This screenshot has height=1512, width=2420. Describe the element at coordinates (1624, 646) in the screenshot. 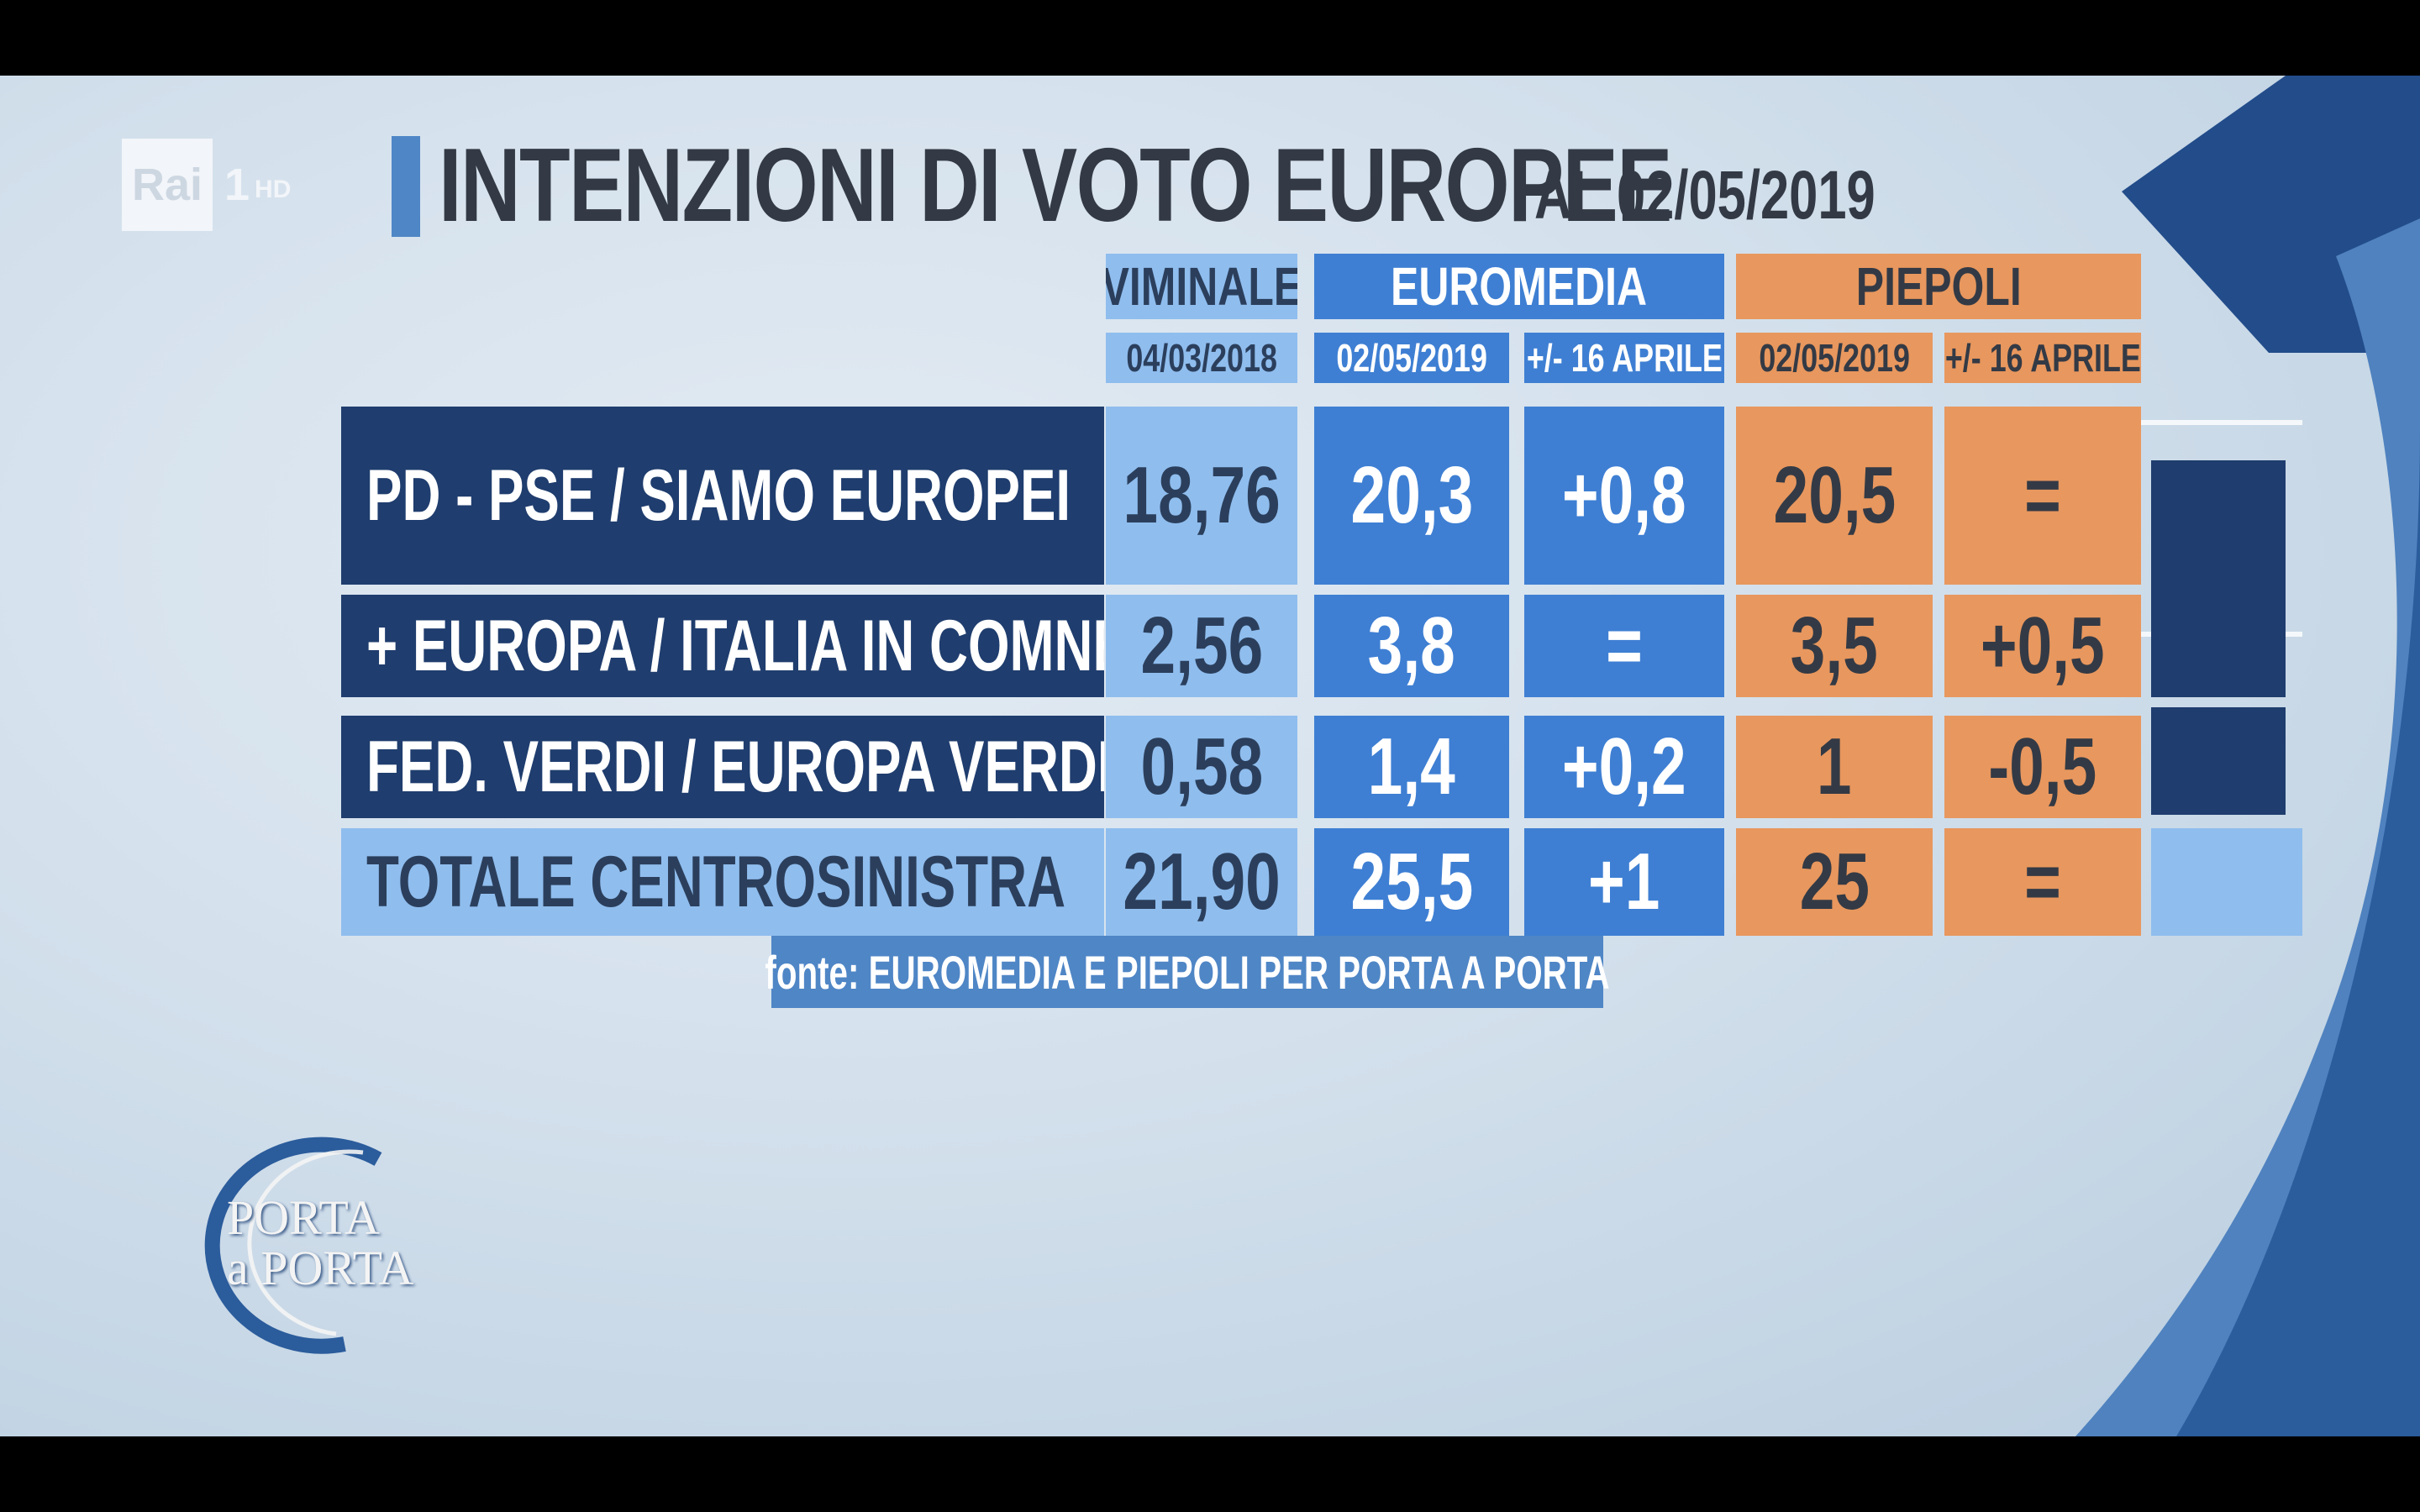

I see `table-cell-euromedia-delta: =` at that location.